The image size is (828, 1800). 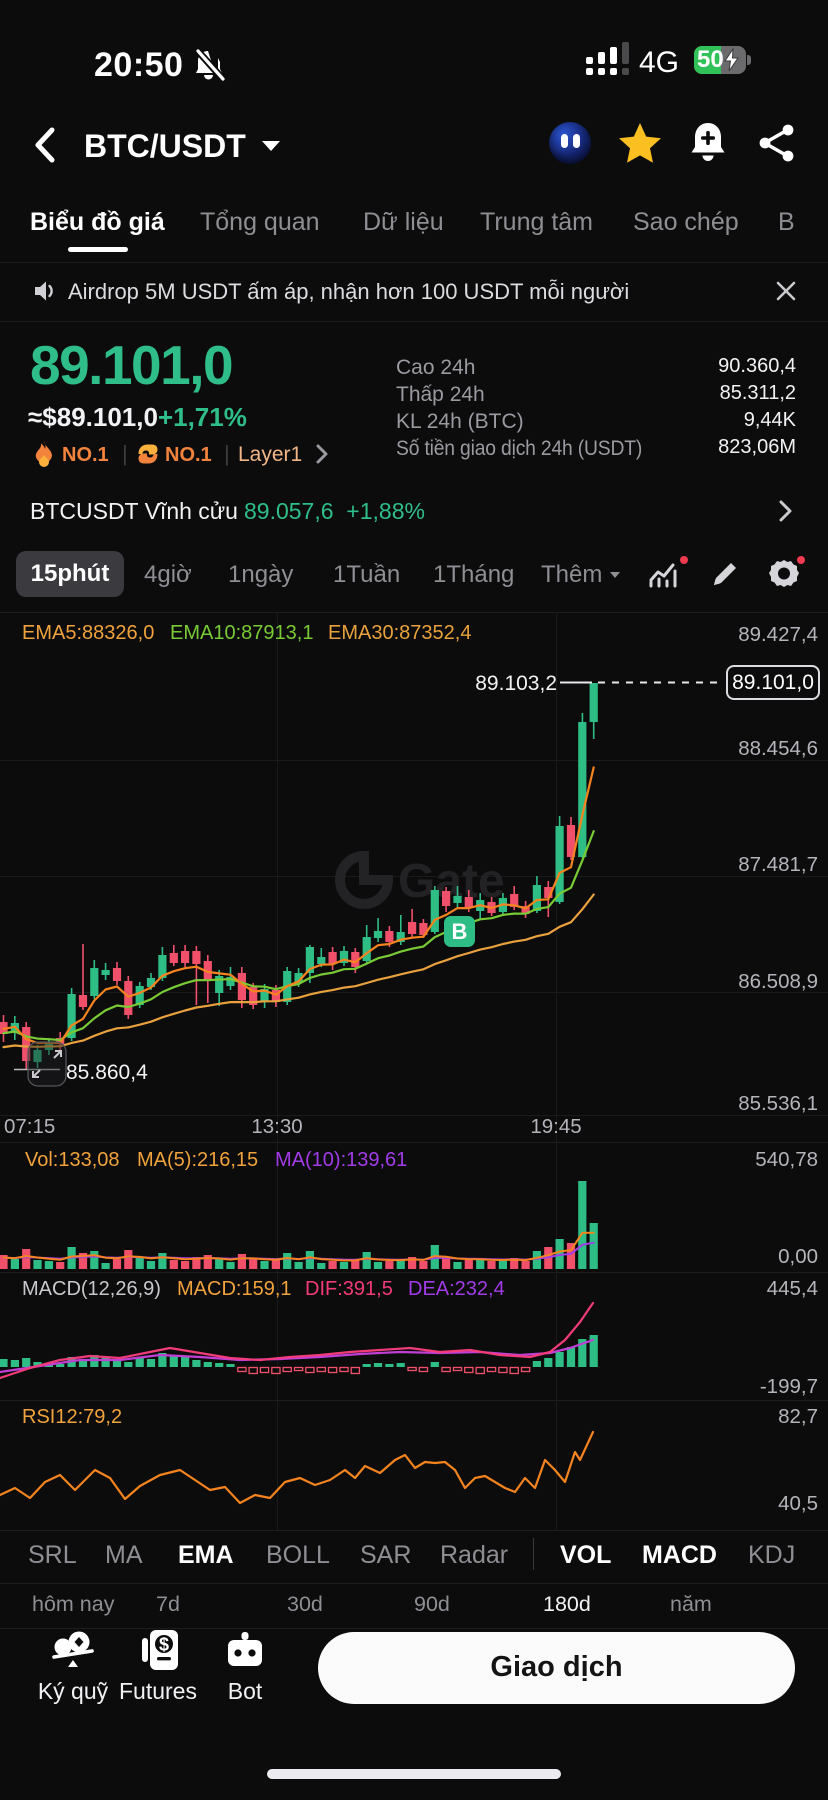 I want to click on svg-text: -199,7, so click(x=789, y=1386).